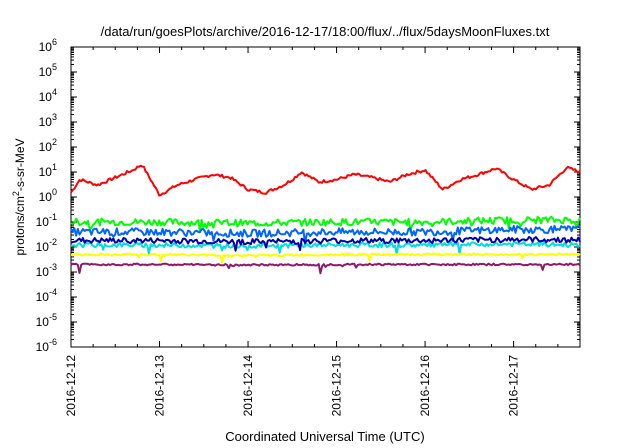  Describe the element at coordinates (54, 117) in the screenshot. I see `y-tick-exp: 3` at that location.